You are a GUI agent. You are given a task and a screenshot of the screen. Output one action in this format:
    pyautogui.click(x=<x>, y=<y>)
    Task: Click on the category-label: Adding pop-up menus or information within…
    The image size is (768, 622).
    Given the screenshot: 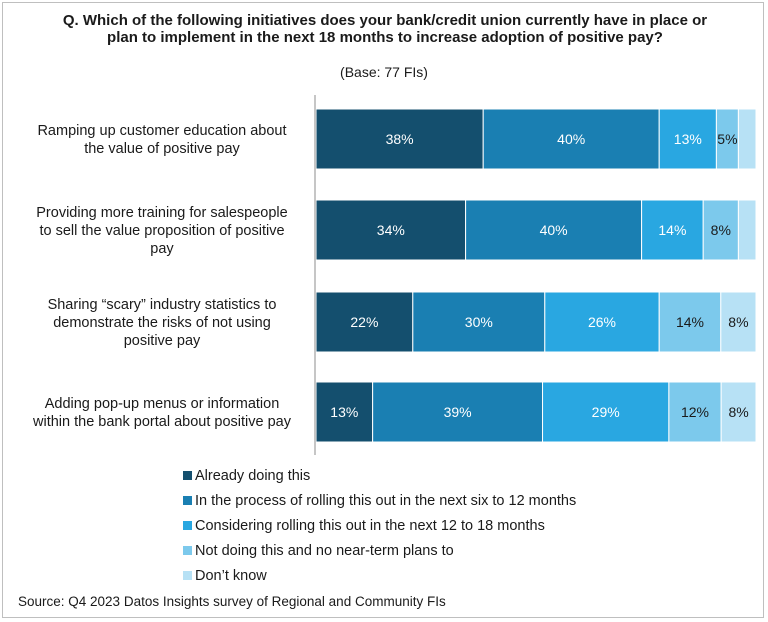 What is the action you would take?
    pyautogui.click(x=162, y=413)
    